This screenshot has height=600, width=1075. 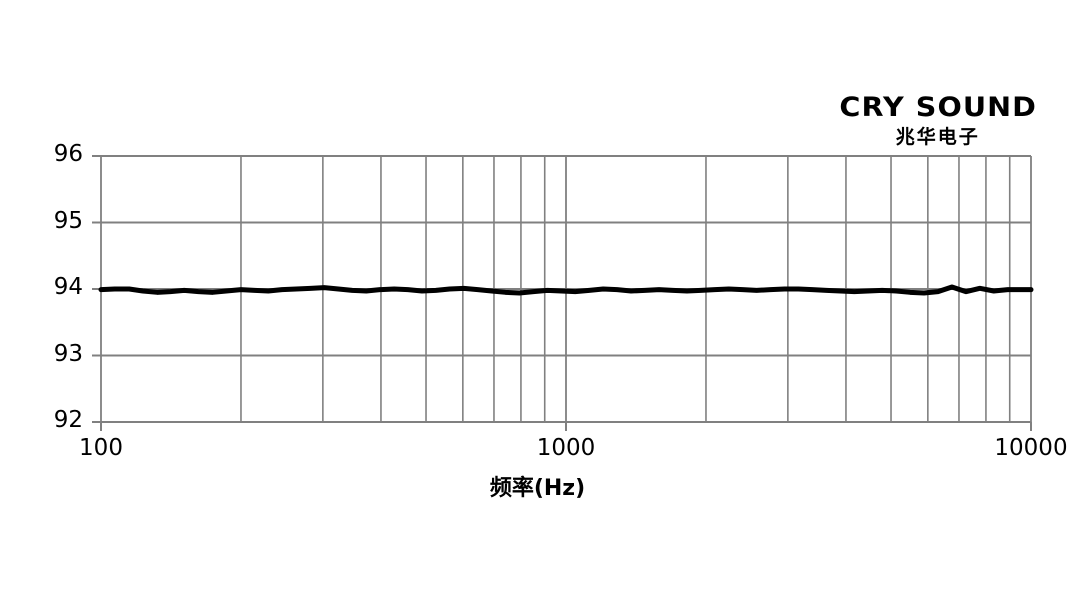 I want to click on y-tick-label: 93, so click(x=68, y=353).